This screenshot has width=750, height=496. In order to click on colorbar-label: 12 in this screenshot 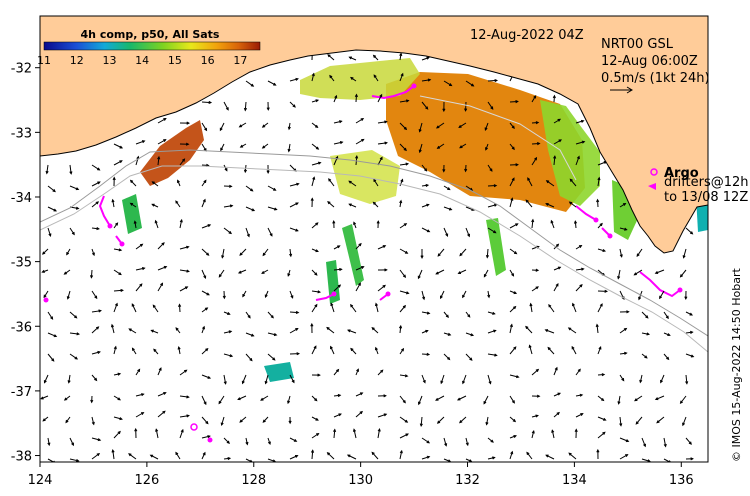, I will do `click(77, 60)`.